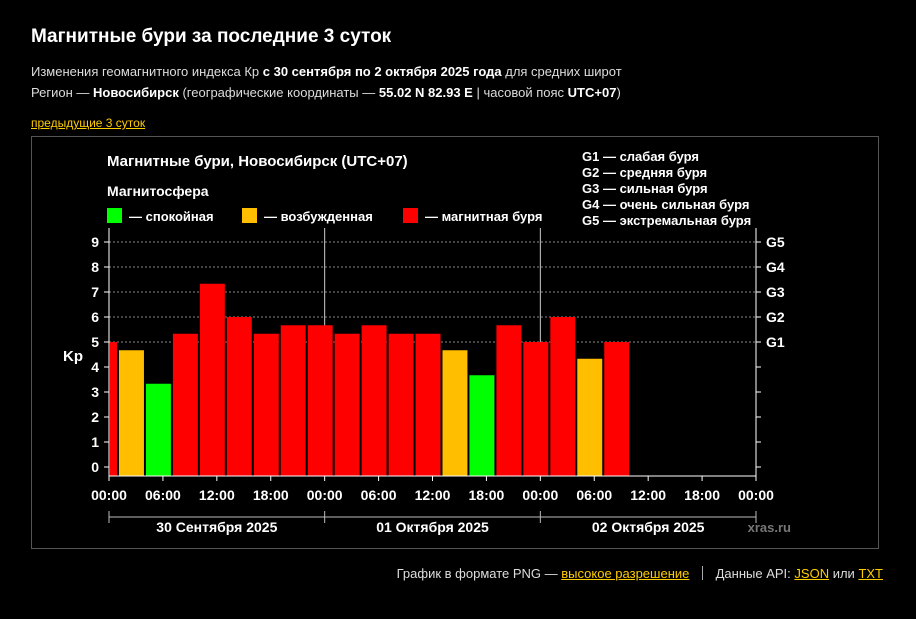 The height and width of the screenshot is (619, 916). Describe the element at coordinates (753, 573) in the screenshot. I see `api-text: Данные API:` at that location.